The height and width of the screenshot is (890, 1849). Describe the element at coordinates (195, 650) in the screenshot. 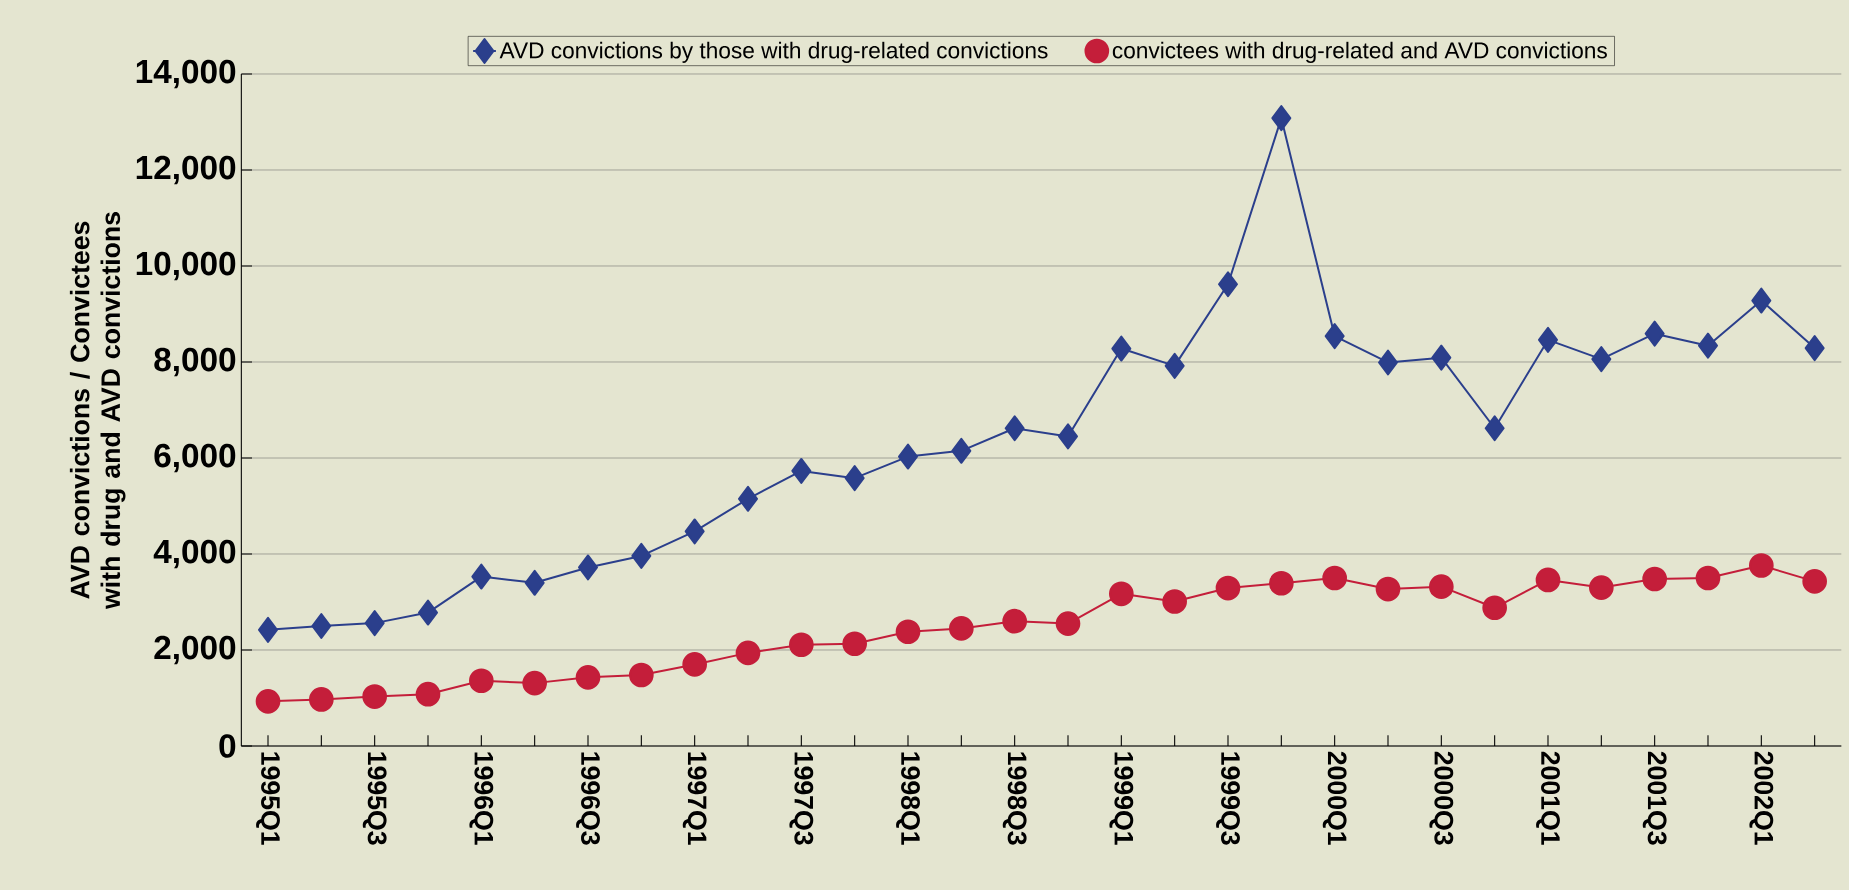

I see `y-tick-label: 2,000` at that location.